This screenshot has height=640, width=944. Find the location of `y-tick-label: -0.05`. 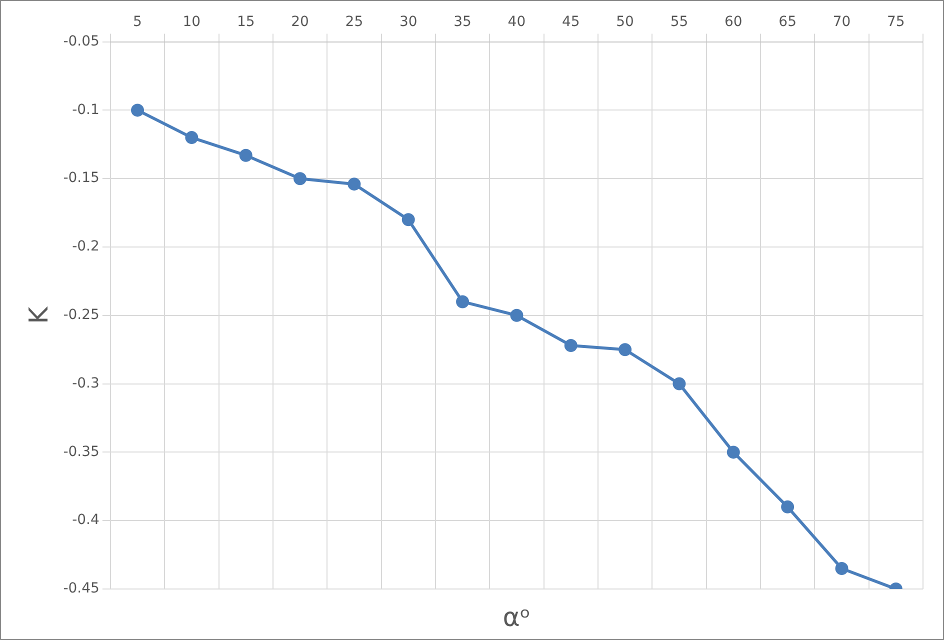

y-tick-label: -0.05 is located at coordinates (81, 41).